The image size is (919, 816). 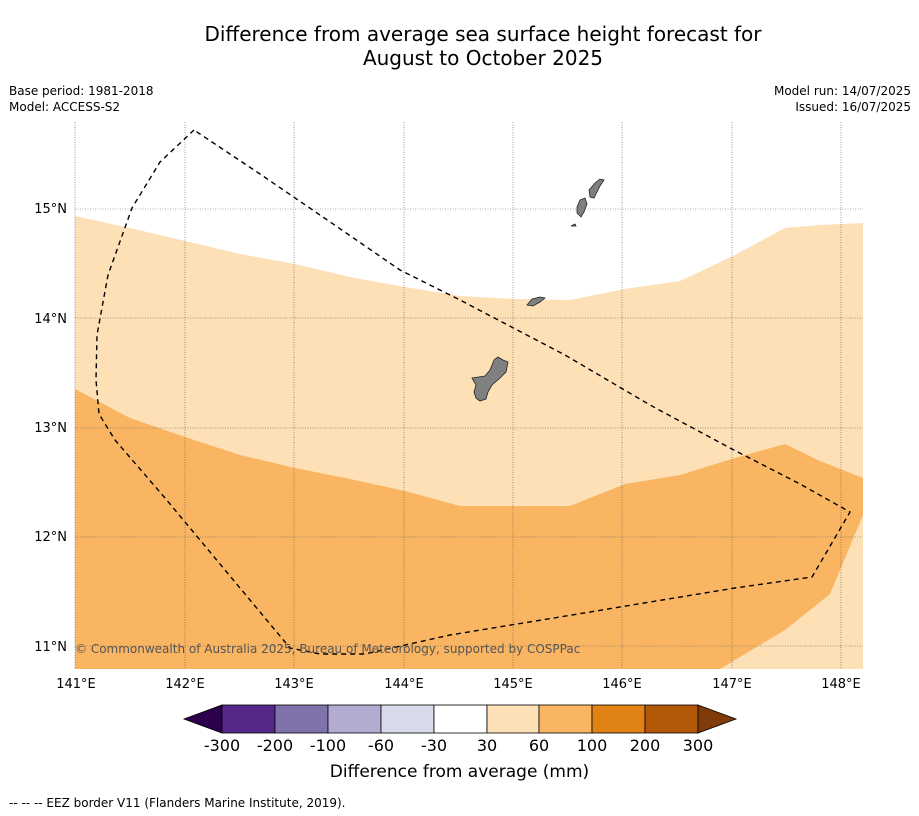 I want to click on colorbar-arrow-low, so click(x=202, y=719).